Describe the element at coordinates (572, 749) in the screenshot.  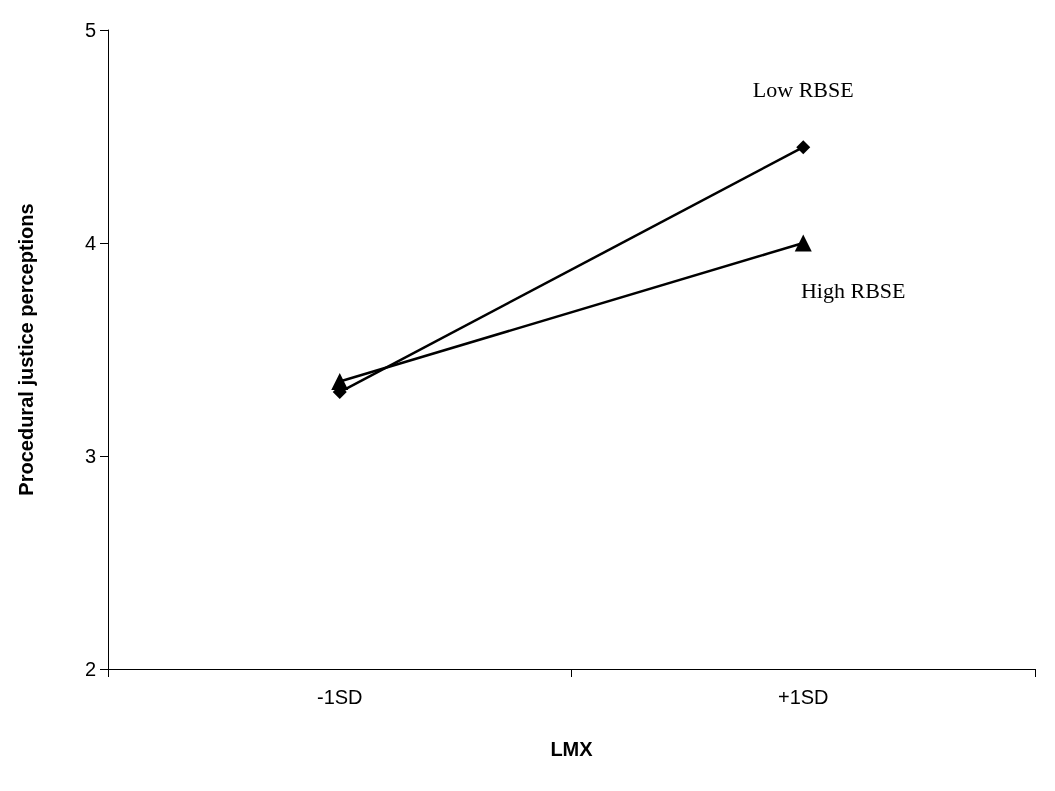
I see `x-axis-title: LMX` at that location.